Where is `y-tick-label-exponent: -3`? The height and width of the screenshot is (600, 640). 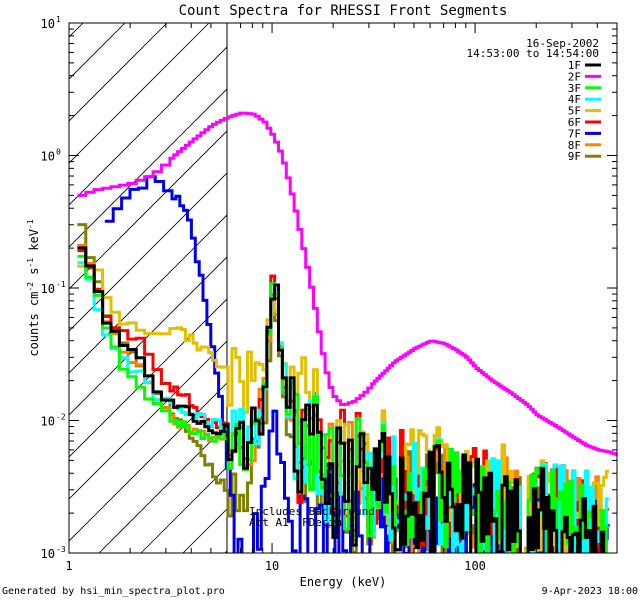
y-tick-label-exponent: -3 is located at coordinates (61, 549).